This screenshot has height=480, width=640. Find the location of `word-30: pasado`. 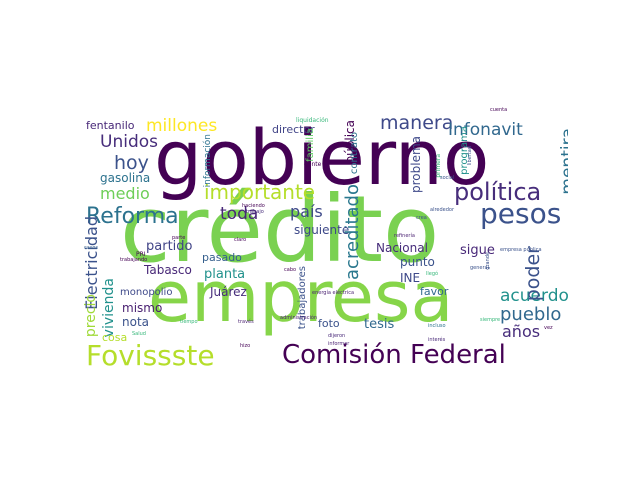

word-30: pasado is located at coordinates (222, 257).